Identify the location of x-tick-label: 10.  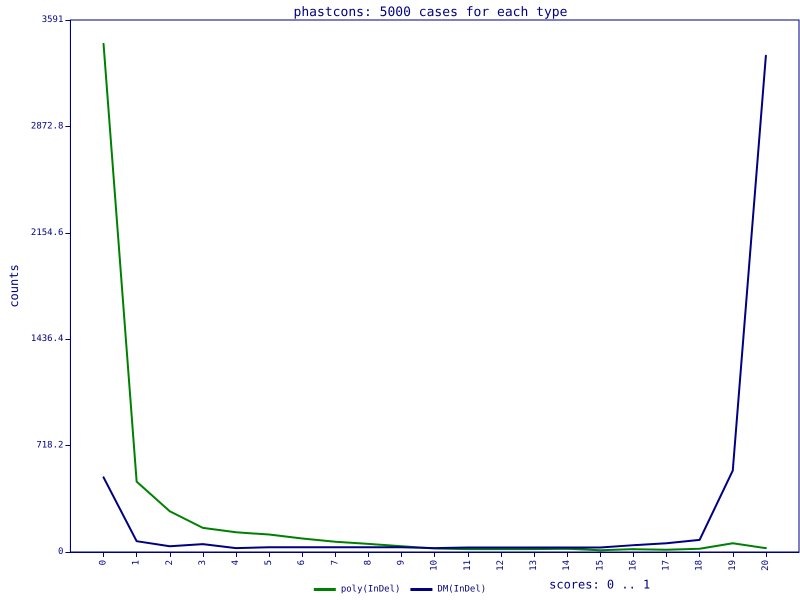
(435, 565).